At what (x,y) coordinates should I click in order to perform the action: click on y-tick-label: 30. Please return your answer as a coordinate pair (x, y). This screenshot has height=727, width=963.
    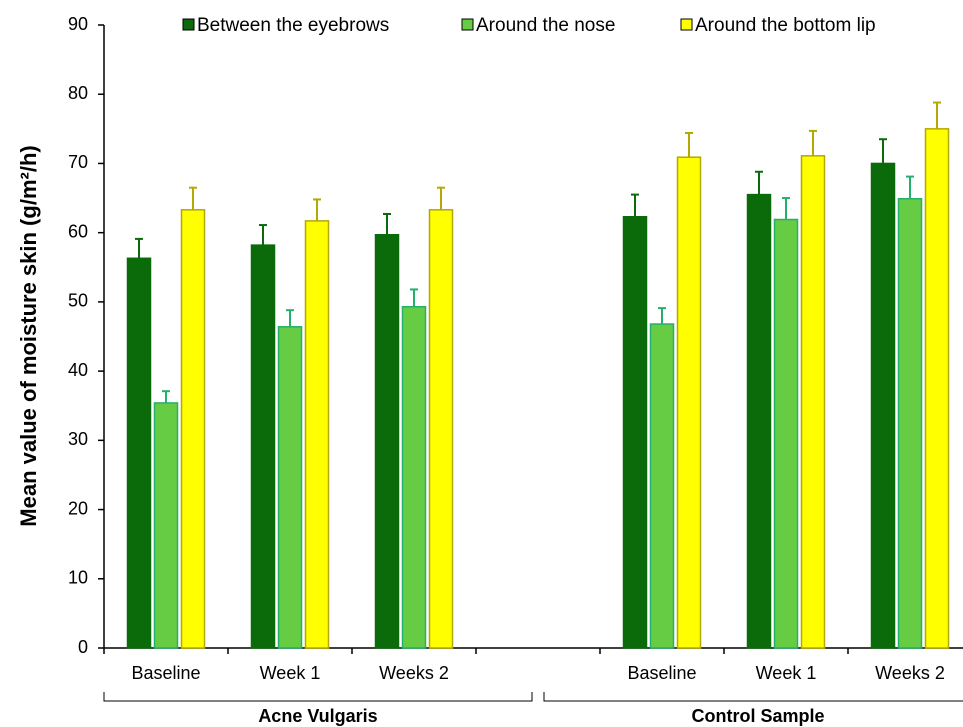
    Looking at the image, I should click on (78, 439).